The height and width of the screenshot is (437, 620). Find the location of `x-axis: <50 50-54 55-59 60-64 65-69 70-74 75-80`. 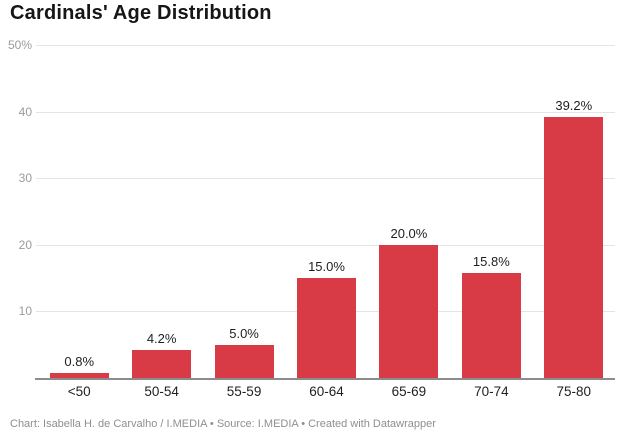

x-axis: <50 50-54 55-59 60-64 65-69 70-74 75-80 is located at coordinates (326, 394).